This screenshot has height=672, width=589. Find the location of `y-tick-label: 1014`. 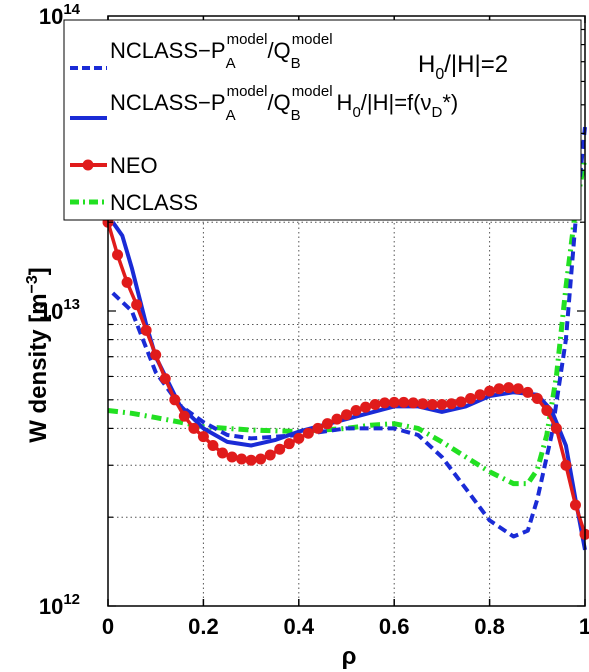

y-tick-label: 1014 is located at coordinates (60, 15).